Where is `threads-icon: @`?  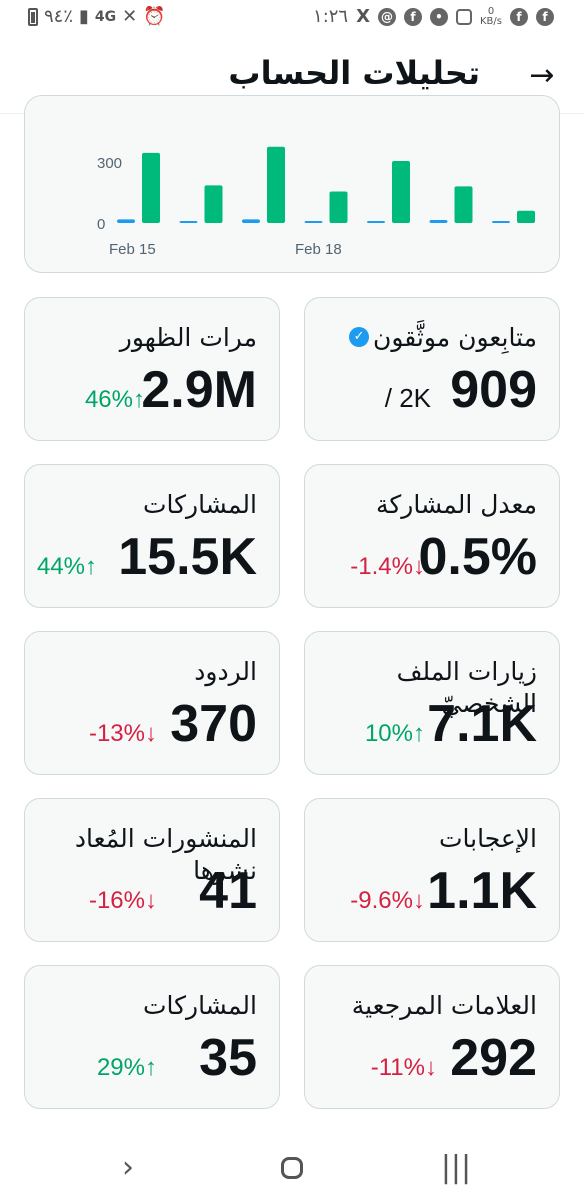
threads-icon: @ is located at coordinates (387, 16).